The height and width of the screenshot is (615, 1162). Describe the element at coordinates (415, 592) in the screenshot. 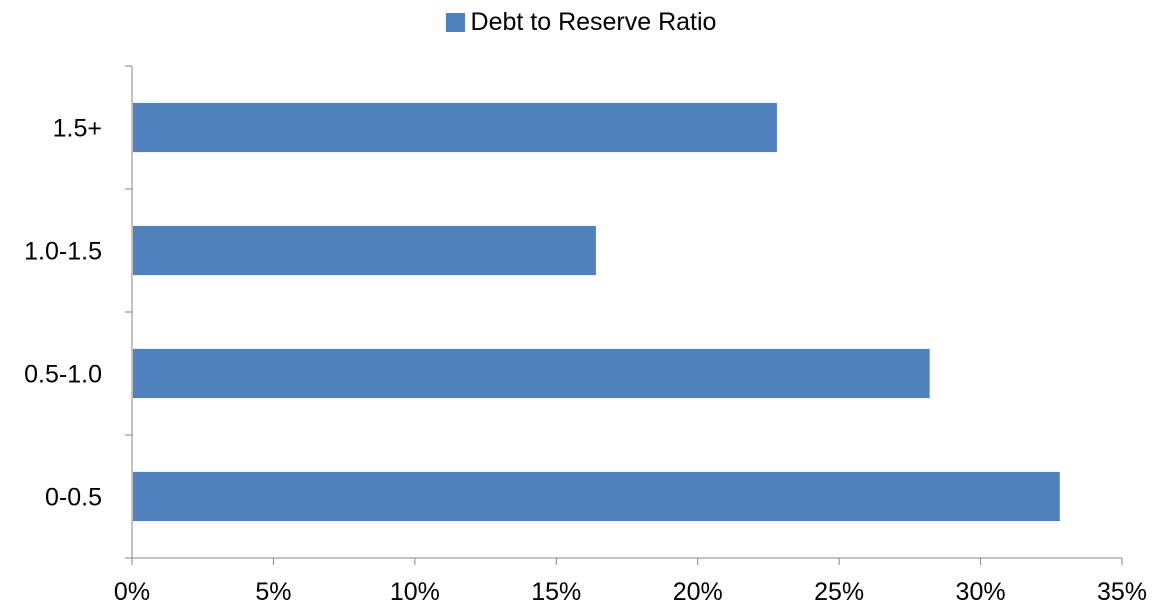

I see `x-tick-label: 10%` at that location.